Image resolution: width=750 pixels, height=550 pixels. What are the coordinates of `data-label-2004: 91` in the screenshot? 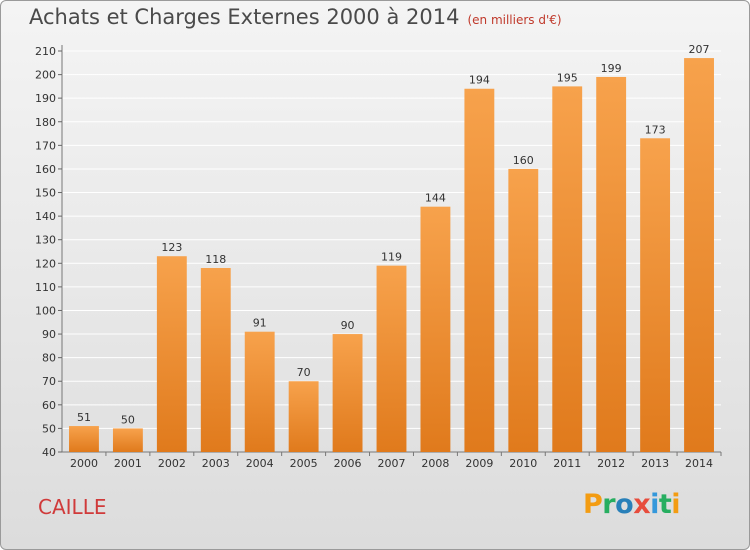 It's located at (260, 323).